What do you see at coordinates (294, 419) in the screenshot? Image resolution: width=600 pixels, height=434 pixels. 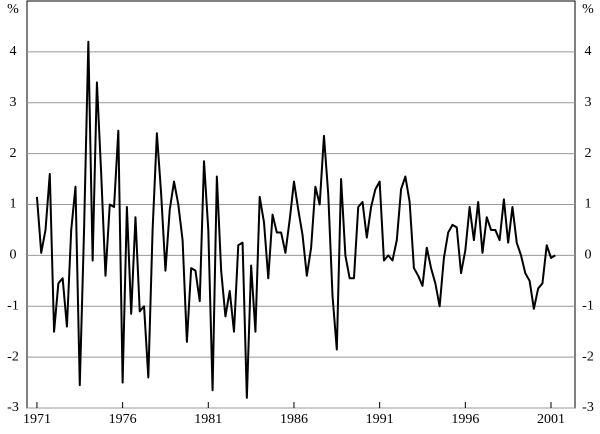 I see `x-tick-label: 1986` at bounding box center [294, 419].